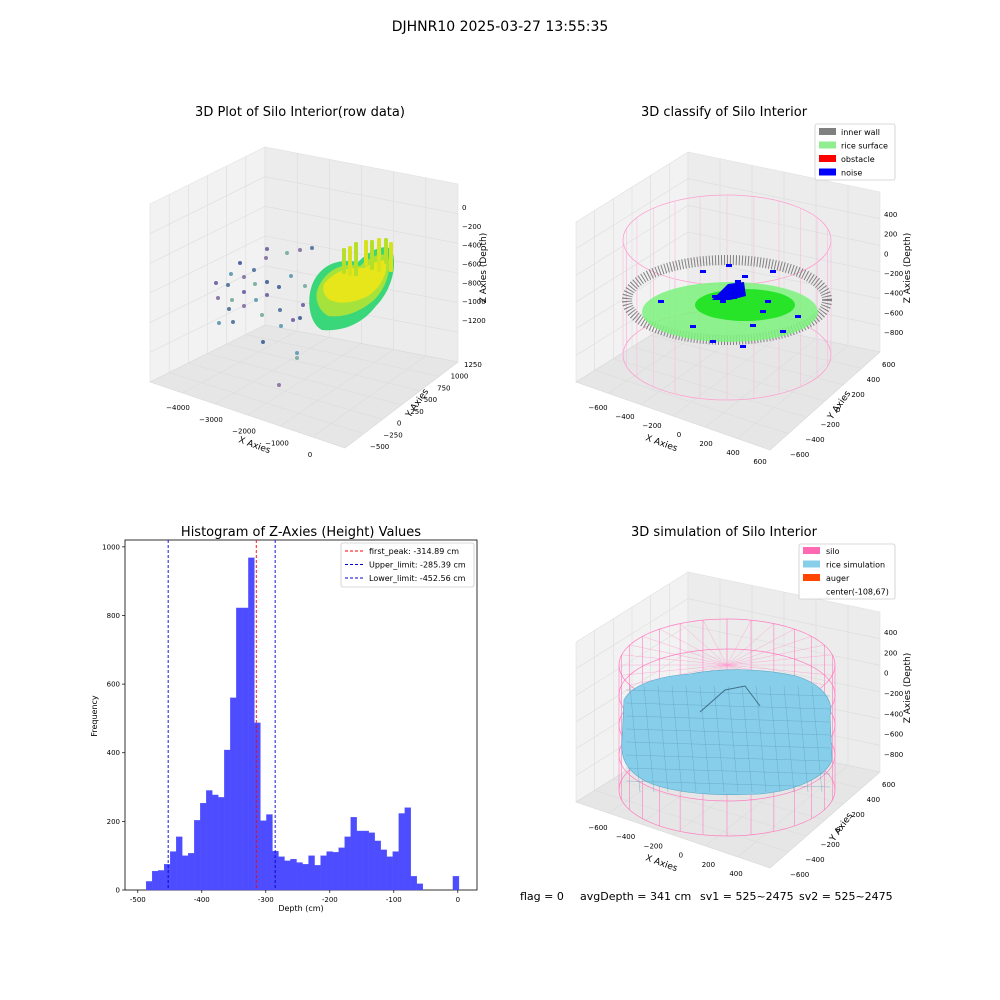  I want to click on simulation-auger-ridge, so click(730, 699).